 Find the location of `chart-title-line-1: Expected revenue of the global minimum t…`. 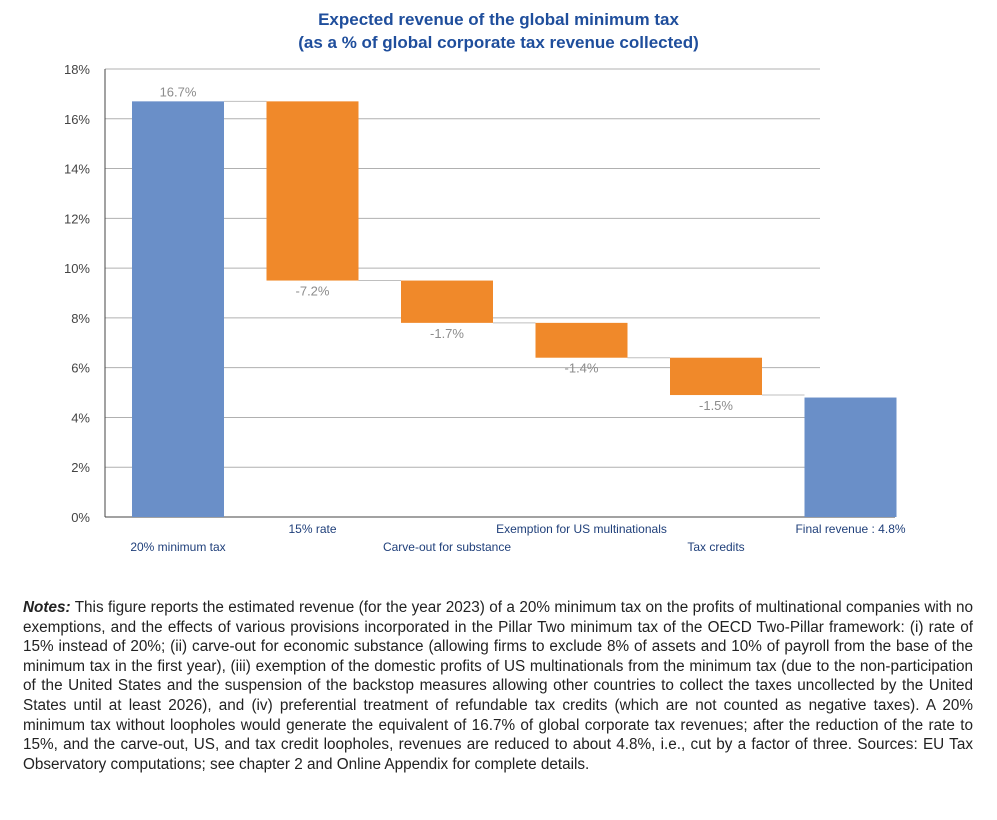

chart-title-line-1: Expected revenue of the global minimum t… is located at coordinates (498, 19).